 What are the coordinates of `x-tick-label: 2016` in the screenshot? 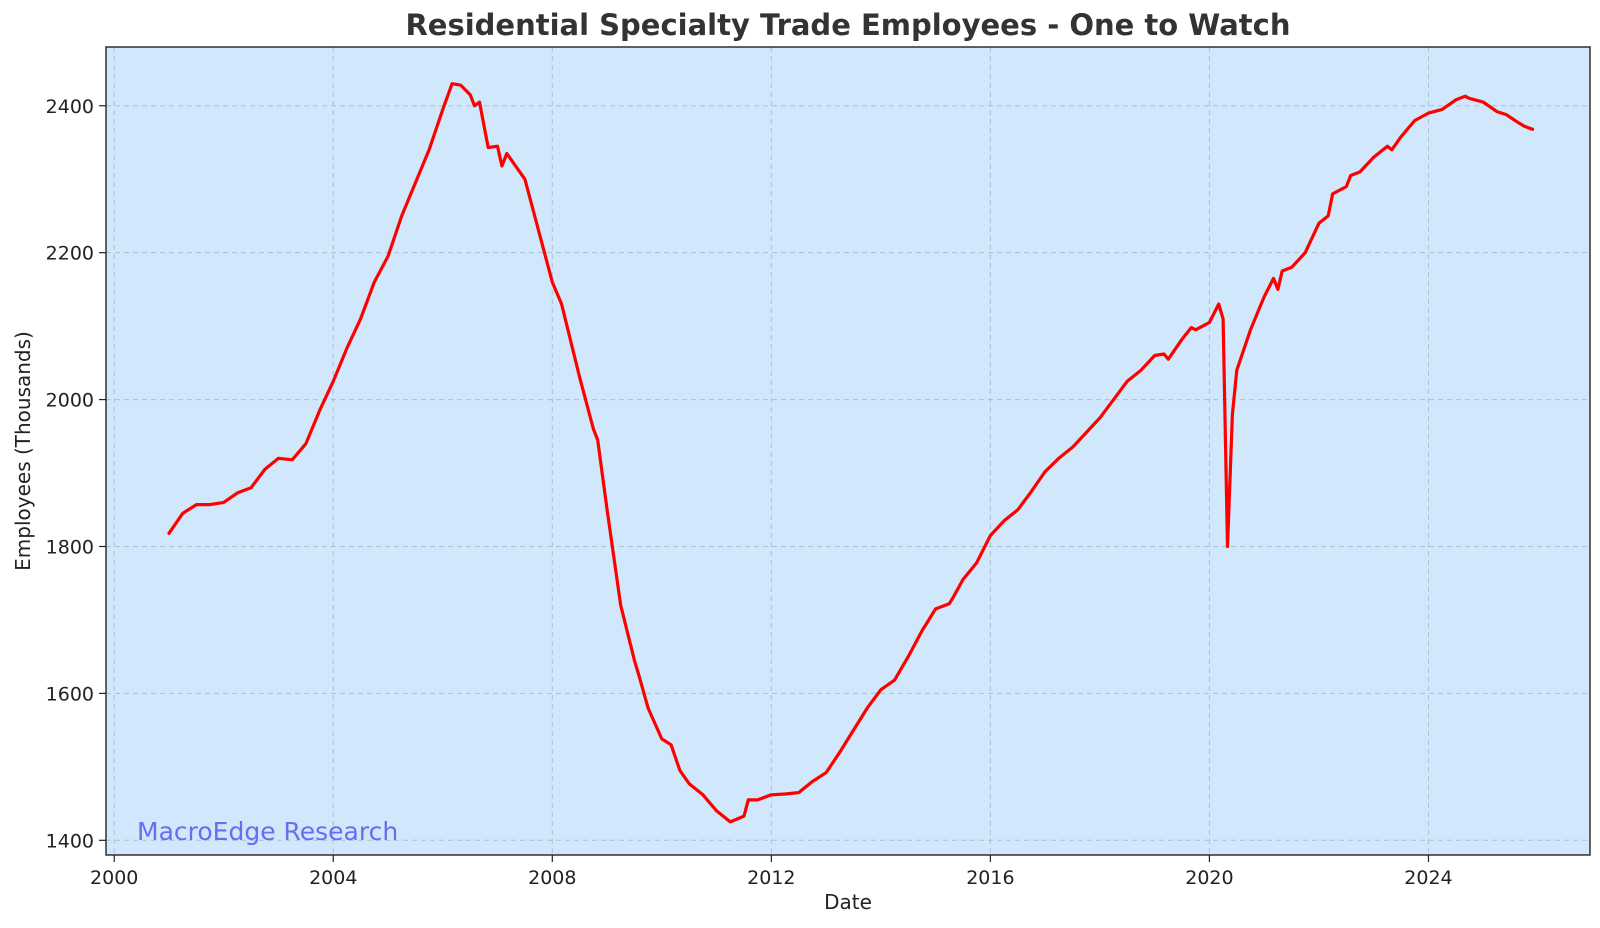 It's located at (990, 878).